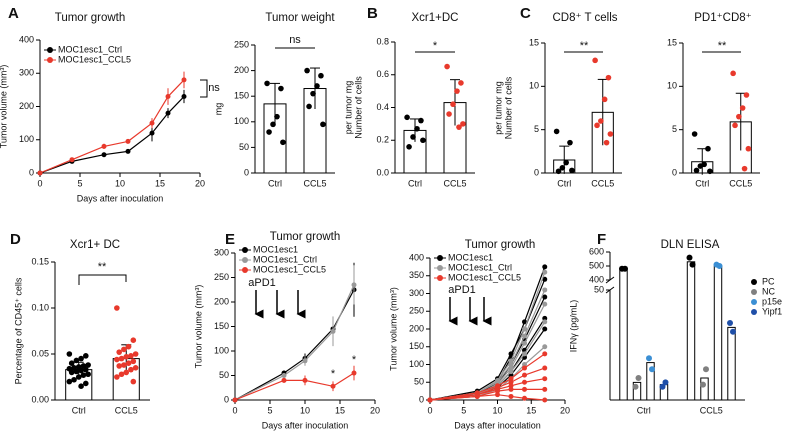 This screenshot has width=786, height=433. What do you see at coordinates (285, 259) in the screenshot?
I see `legend-label: MOC1esc1_Ctrl` at bounding box center [285, 259].